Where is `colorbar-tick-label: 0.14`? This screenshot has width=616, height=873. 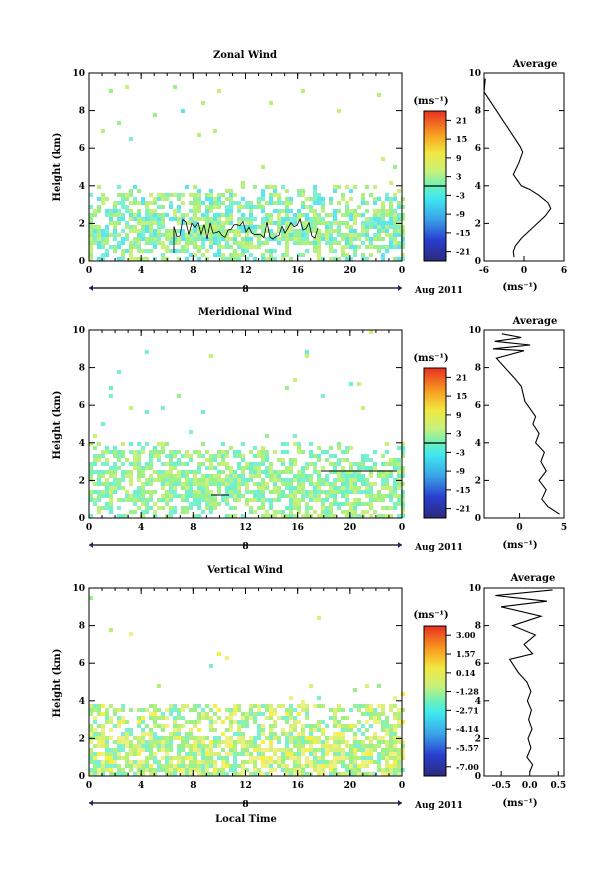
colorbar-tick-label: 0.14 is located at coordinates (466, 673).